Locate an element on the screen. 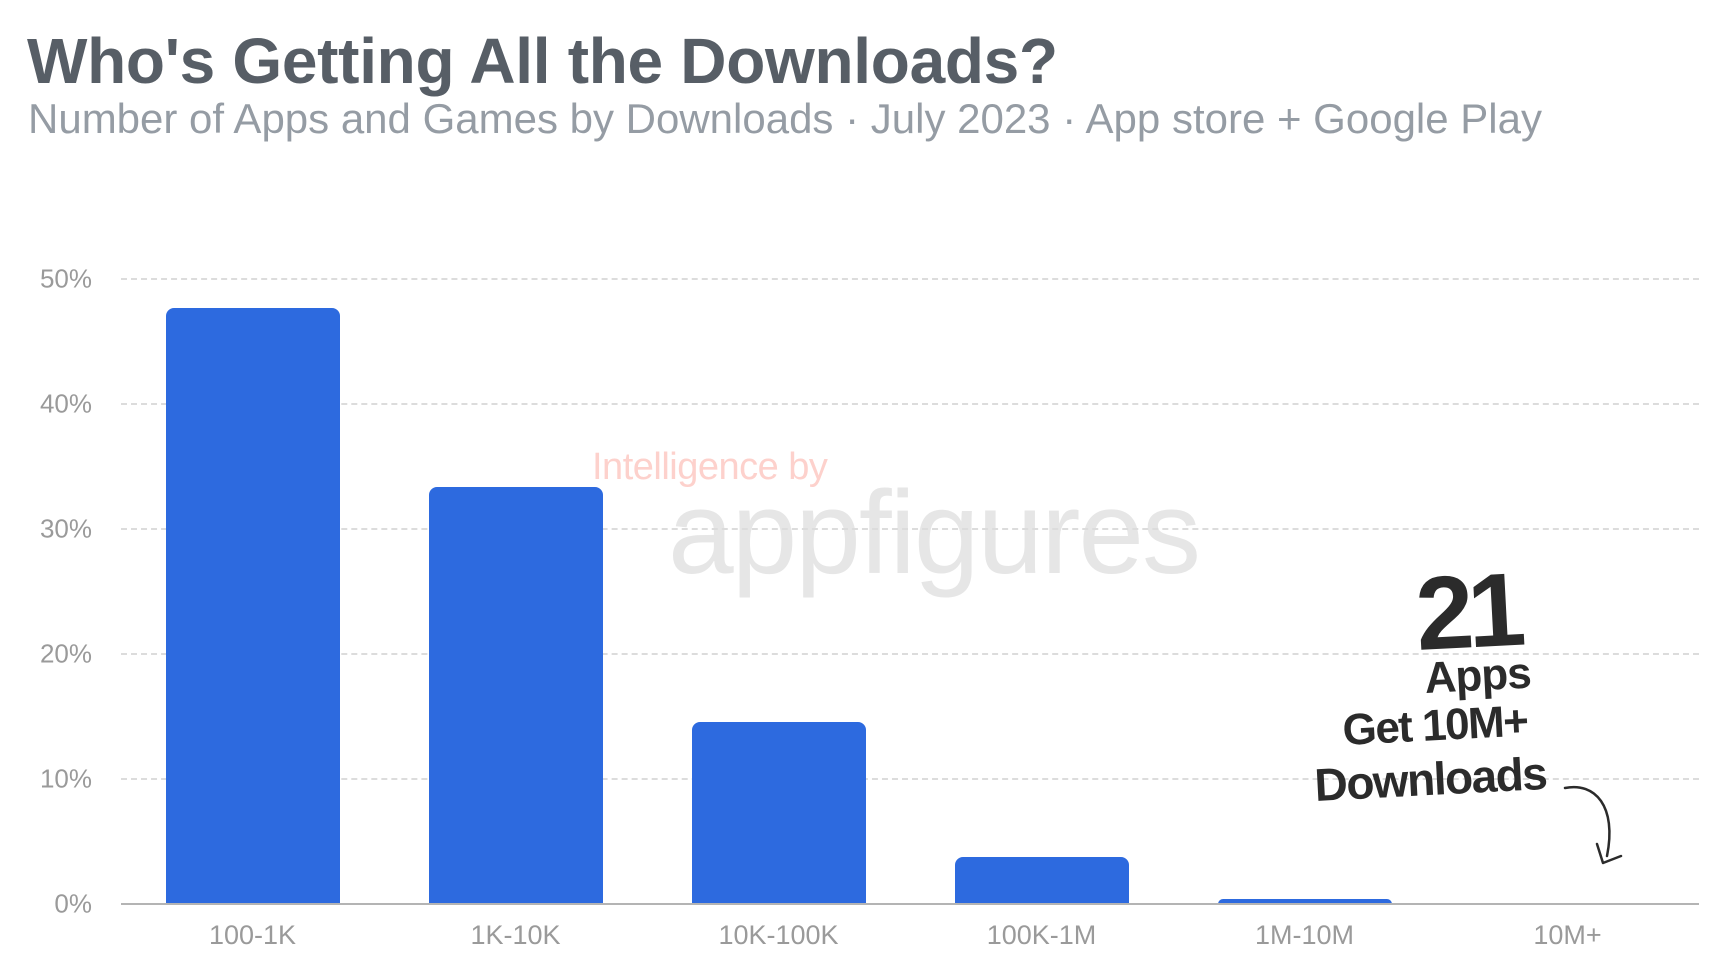 This screenshot has width=1732, height=974. watermark-logo: appfigures is located at coordinates (934, 533).